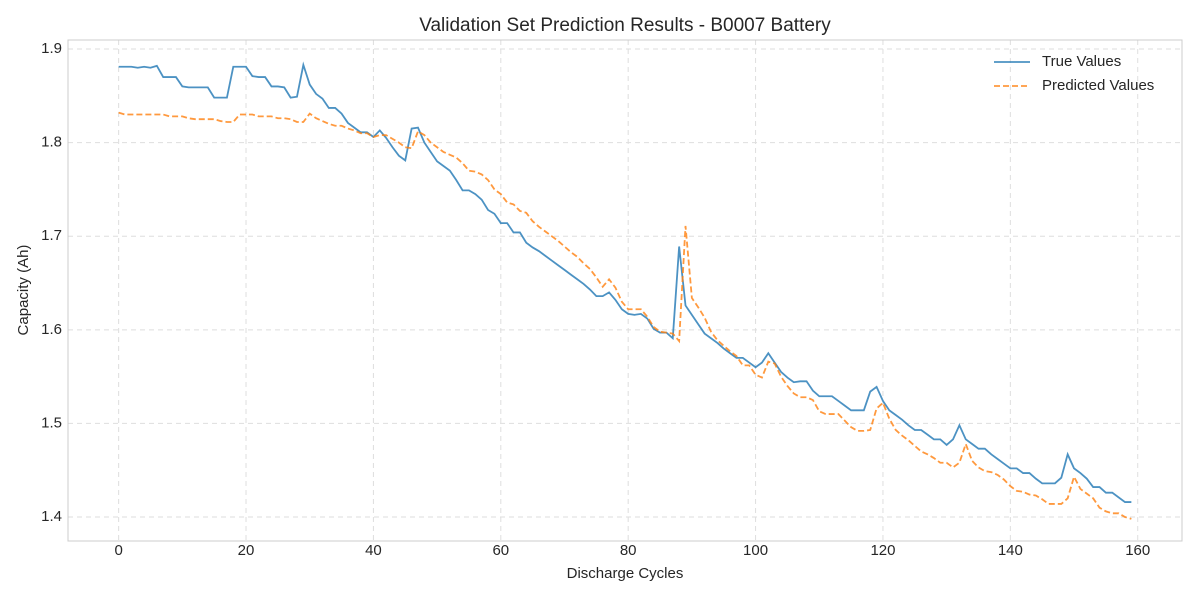  I want to click on x-tick-label: 40, so click(373, 550).